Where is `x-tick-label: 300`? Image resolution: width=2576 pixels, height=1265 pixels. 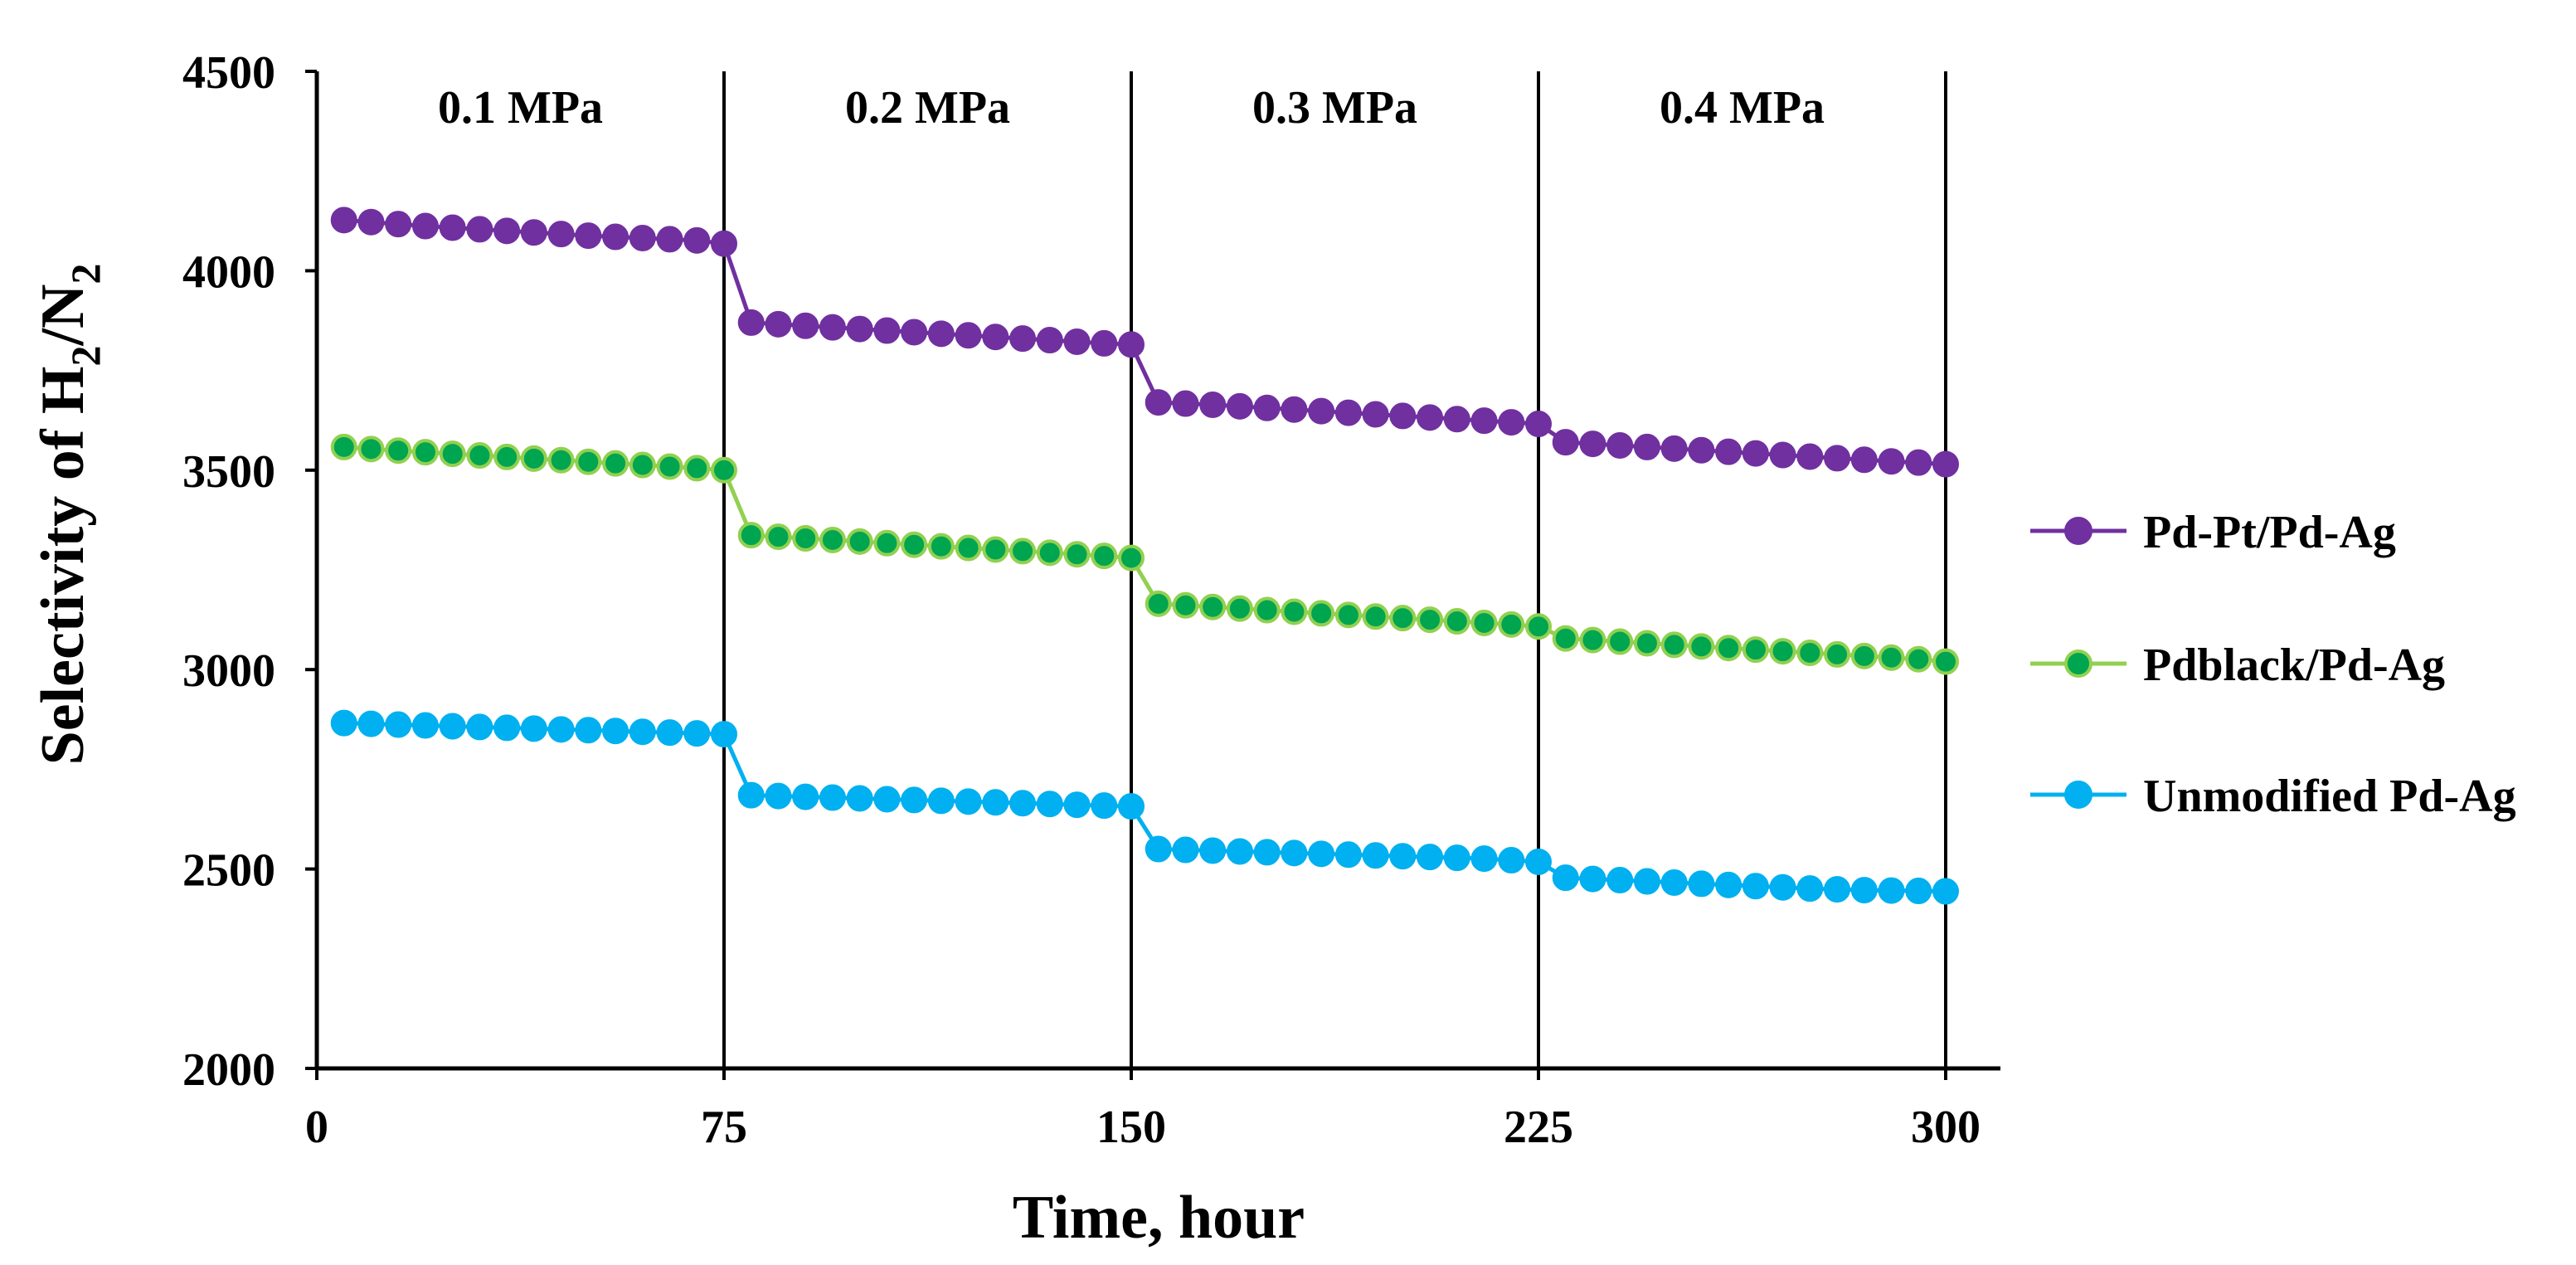 x-tick-label: 300 is located at coordinates (1946, 1127).